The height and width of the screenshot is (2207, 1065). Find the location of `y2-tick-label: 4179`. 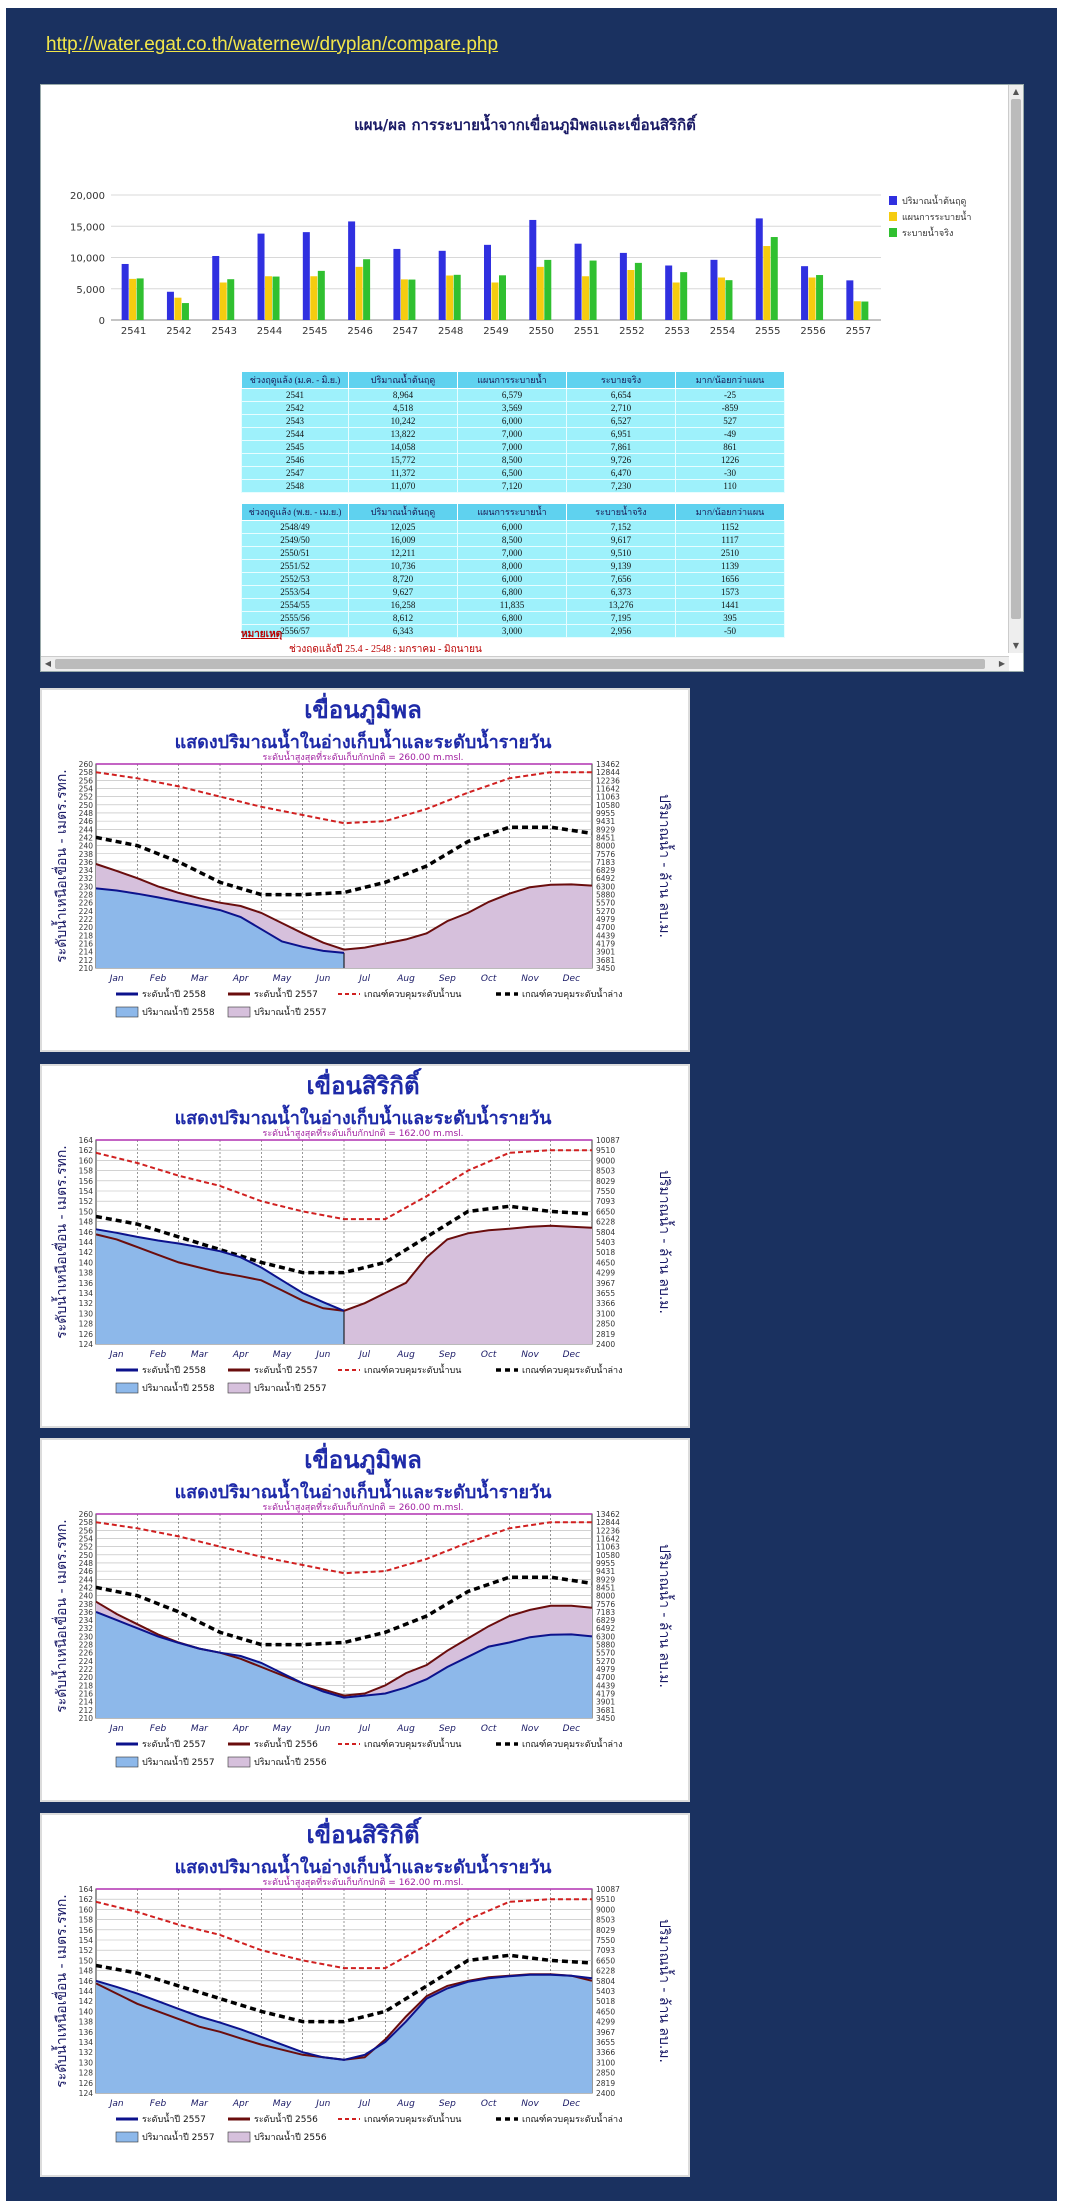

y2-tick-label: 4179 is located at coordinates (605, 944).